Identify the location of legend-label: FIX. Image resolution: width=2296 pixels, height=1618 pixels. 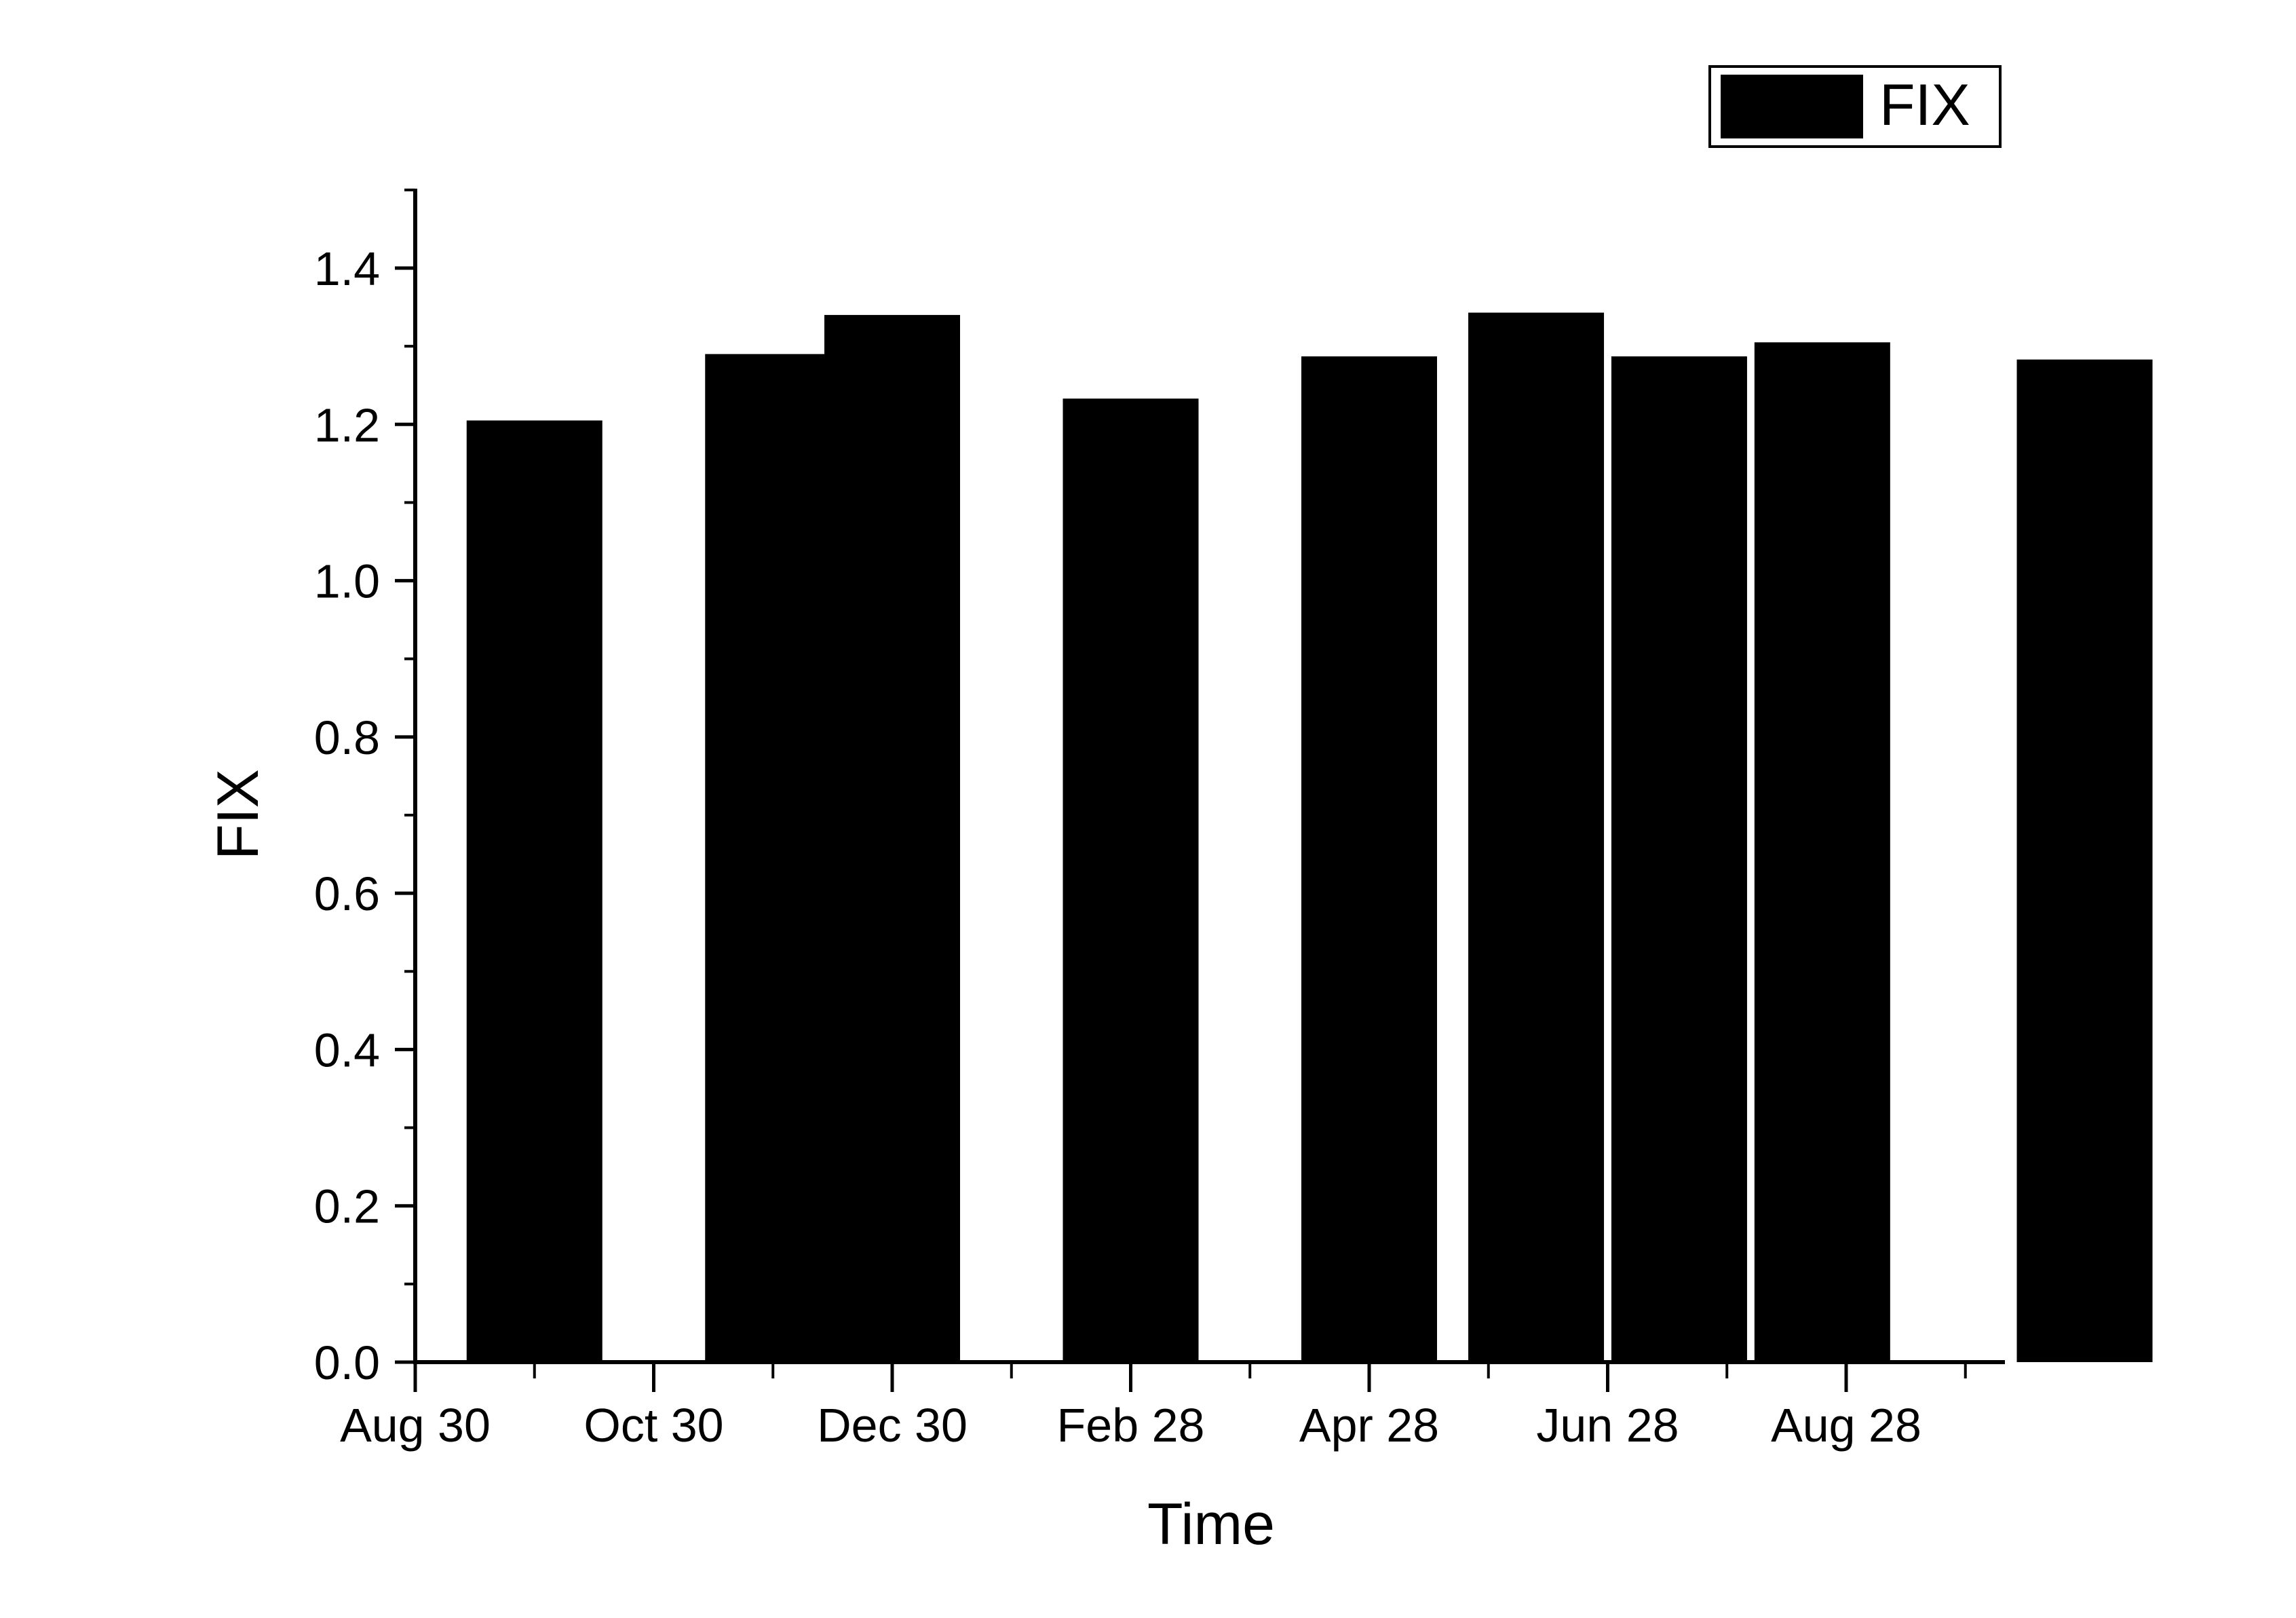
(1925, 105).